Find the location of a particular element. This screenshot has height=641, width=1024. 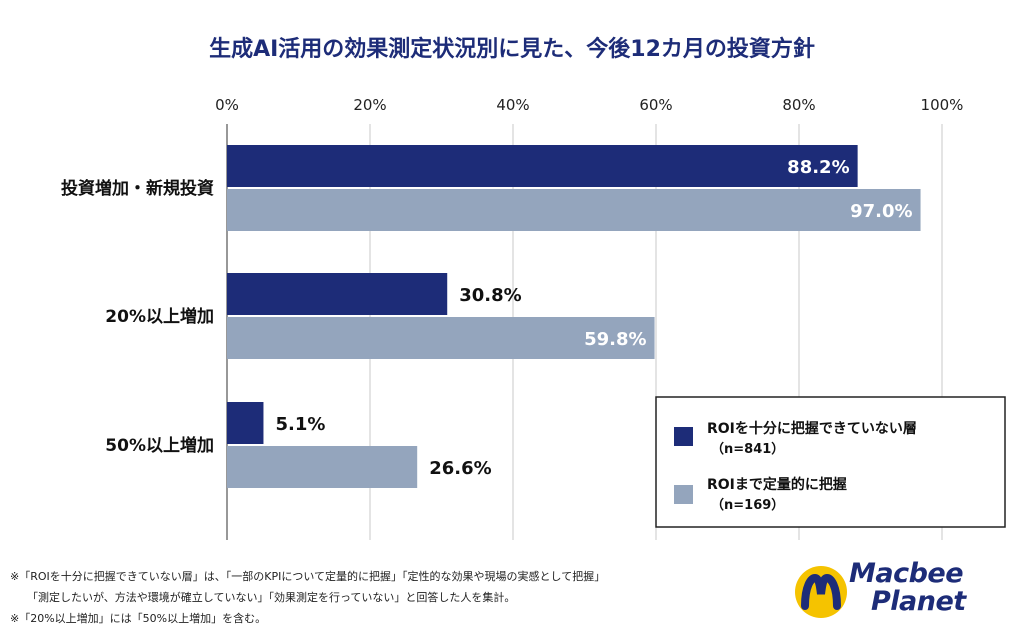

logo-mark-icon is located at coordinates (821, 592).